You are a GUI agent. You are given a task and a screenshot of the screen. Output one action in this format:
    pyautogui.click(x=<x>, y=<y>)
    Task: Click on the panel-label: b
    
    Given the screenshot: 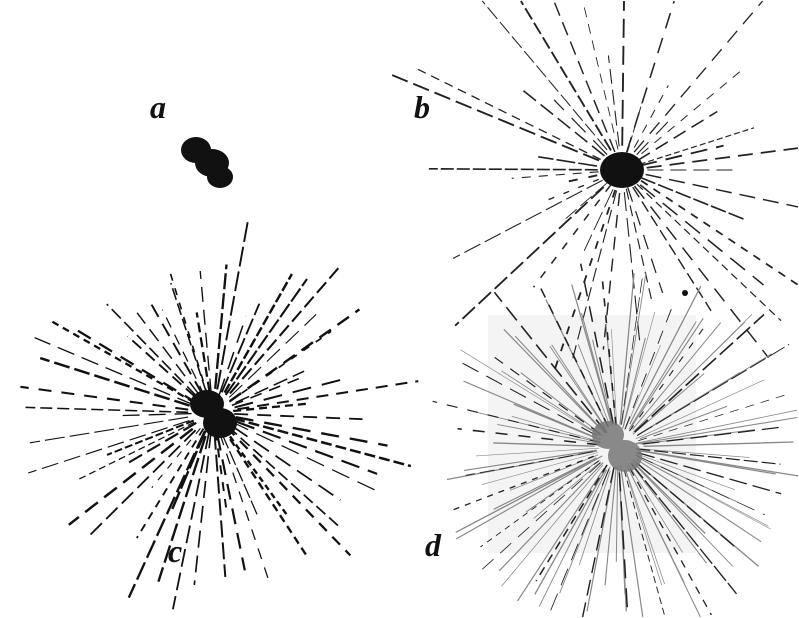 What is the action you would take?
    pyautogui.click(x=422, y=107)
    